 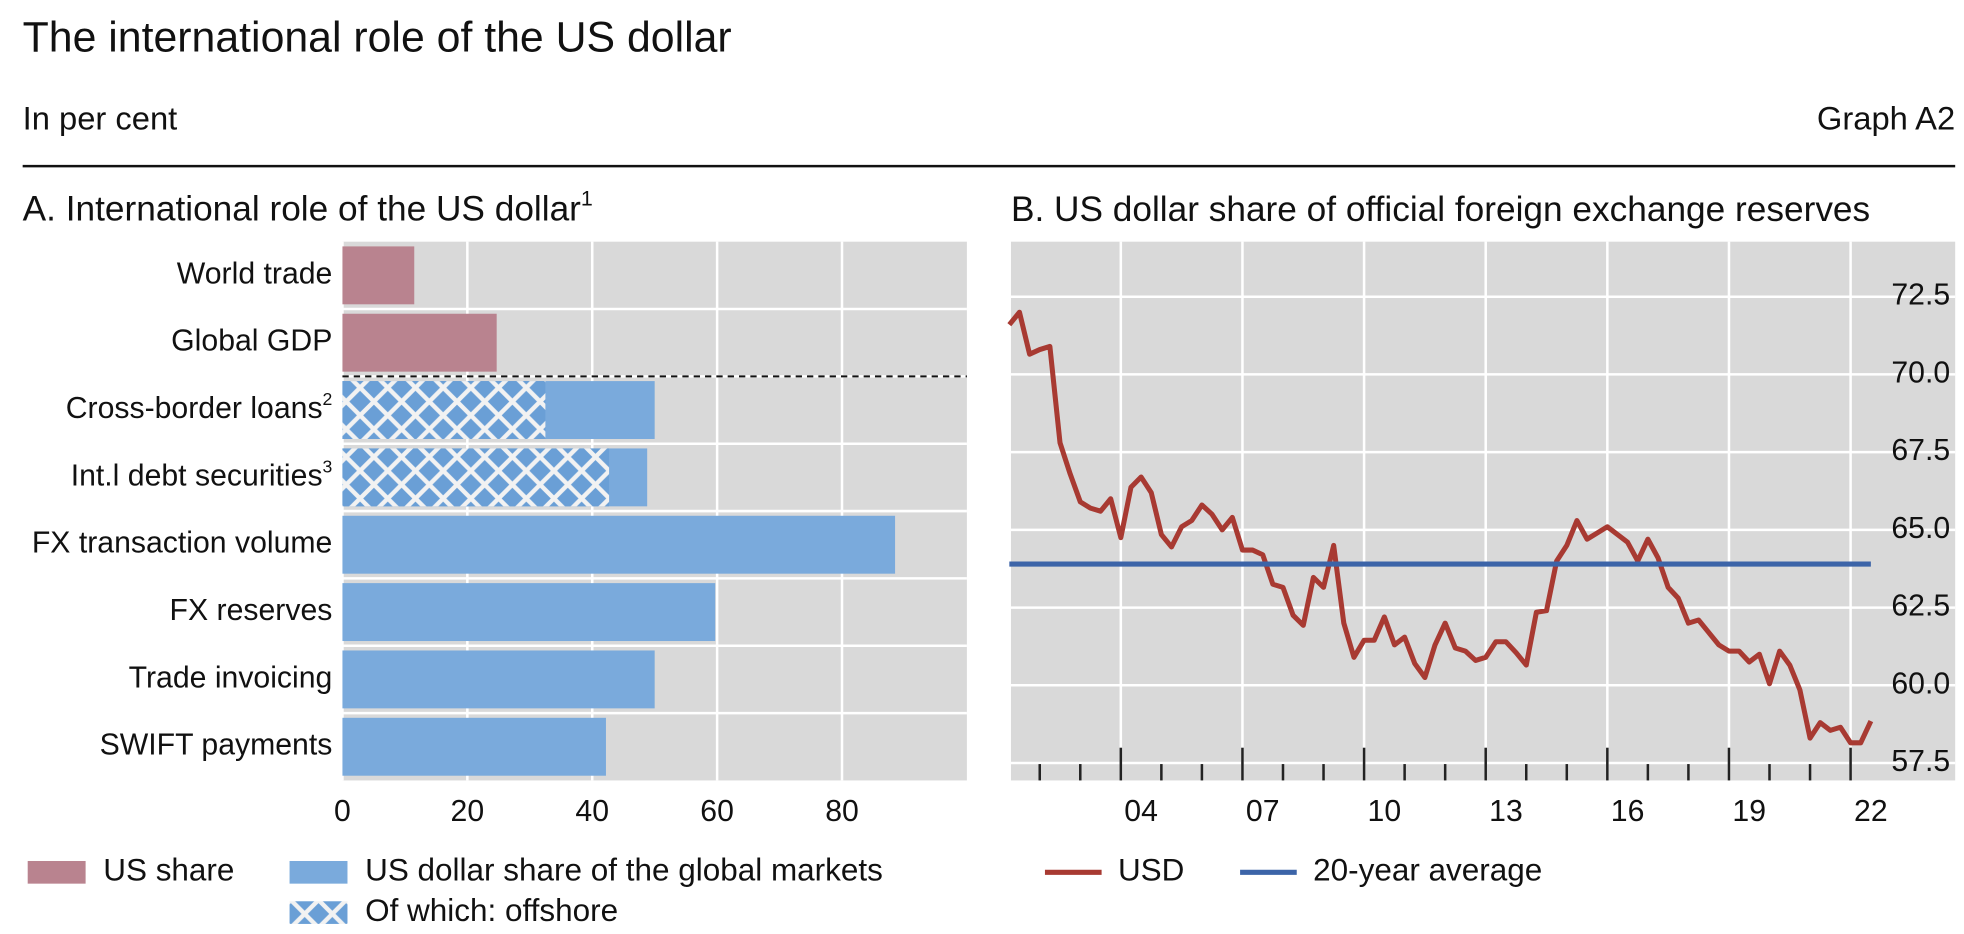 What do you see at coordinates (1920, 528) in the screenshot?
I see `y-tick-label: 65.0` at bounding box center [1920, 528].